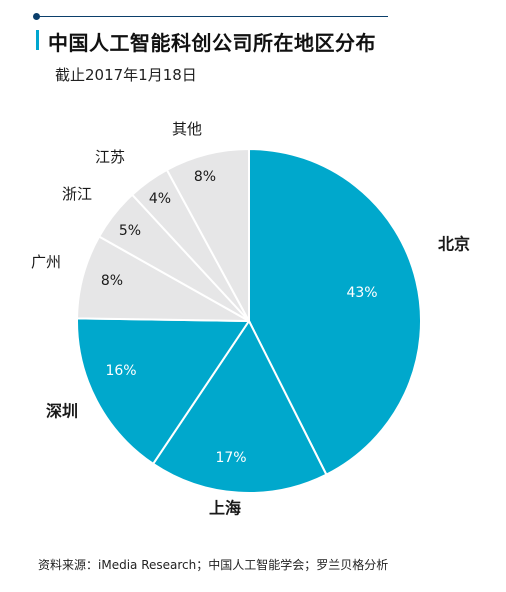 This screenshot has width=506, height=592. I want to click on slice-value-label-5: 4%, so click(160, 199).